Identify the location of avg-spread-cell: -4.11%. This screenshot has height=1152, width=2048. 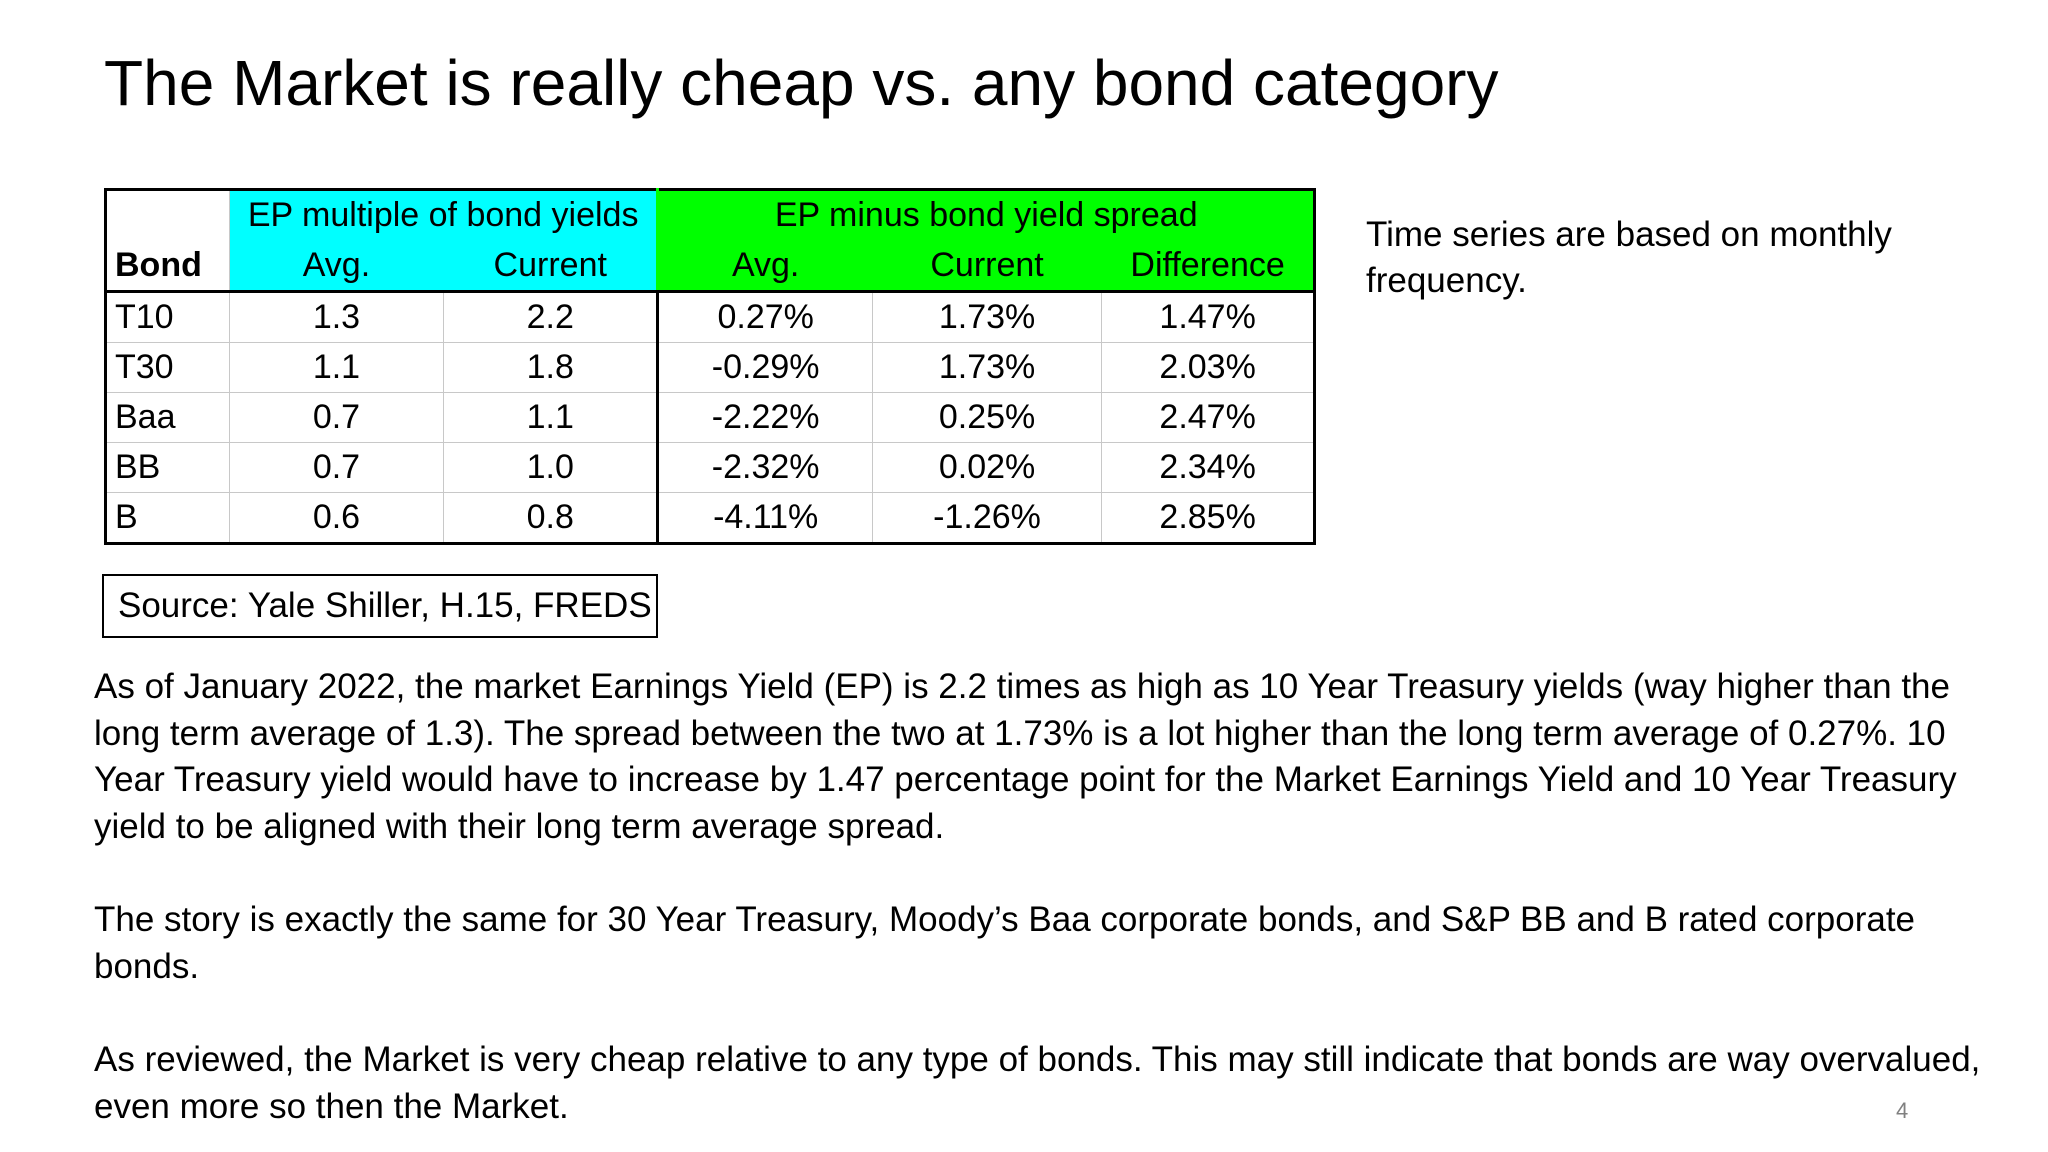
(764, 518).